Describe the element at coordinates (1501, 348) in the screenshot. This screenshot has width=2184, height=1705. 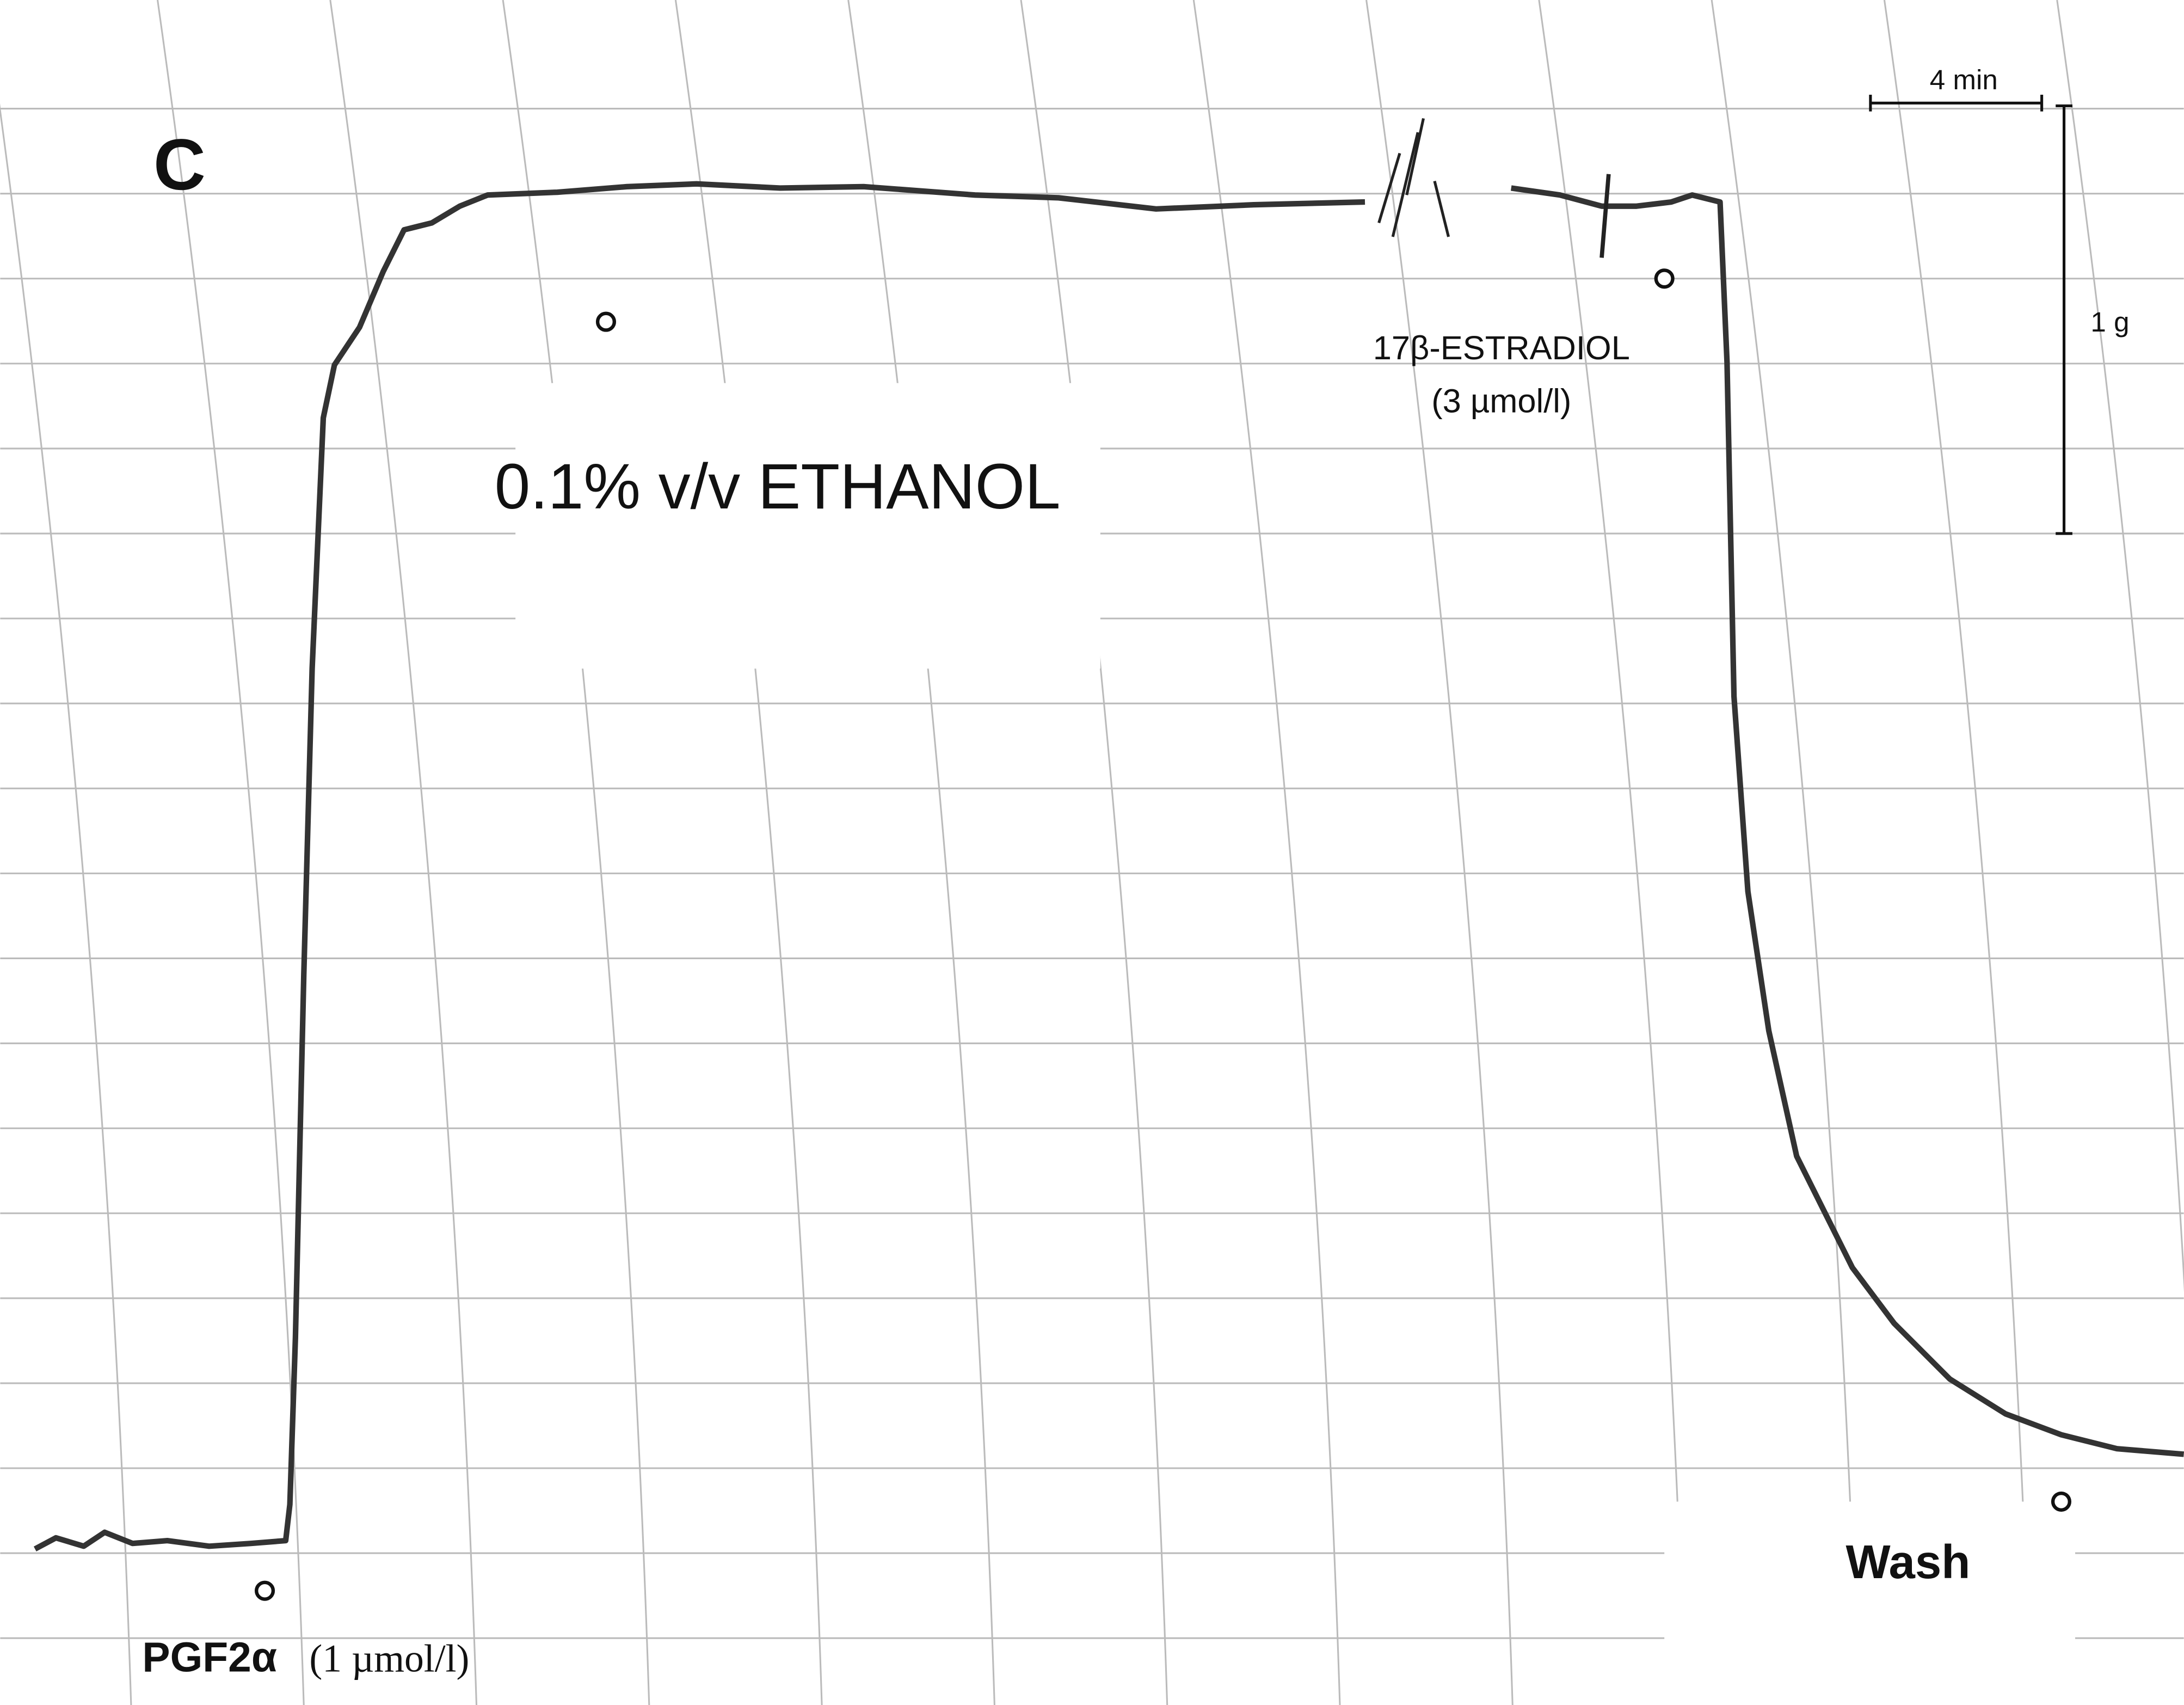
I see `estradiol-label: 17β-ESTRADIOL` at that location.